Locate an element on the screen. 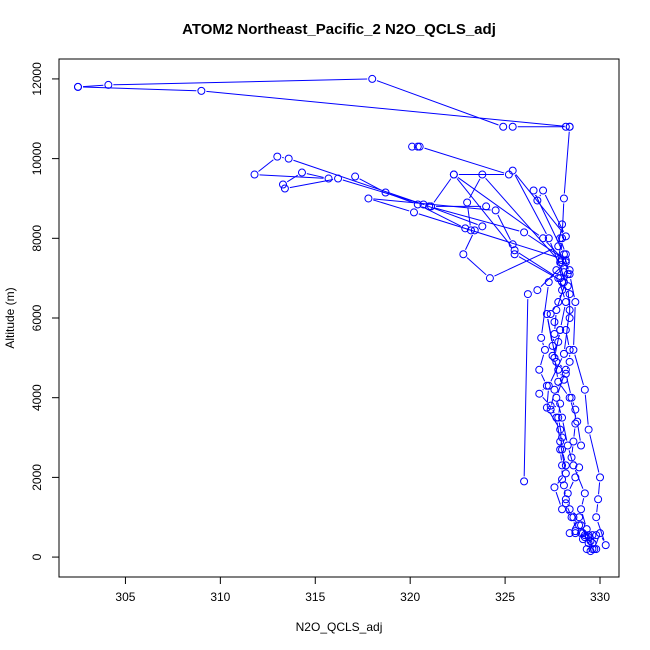  y-tick-label: 4000 is located at coordinates (37, 397).